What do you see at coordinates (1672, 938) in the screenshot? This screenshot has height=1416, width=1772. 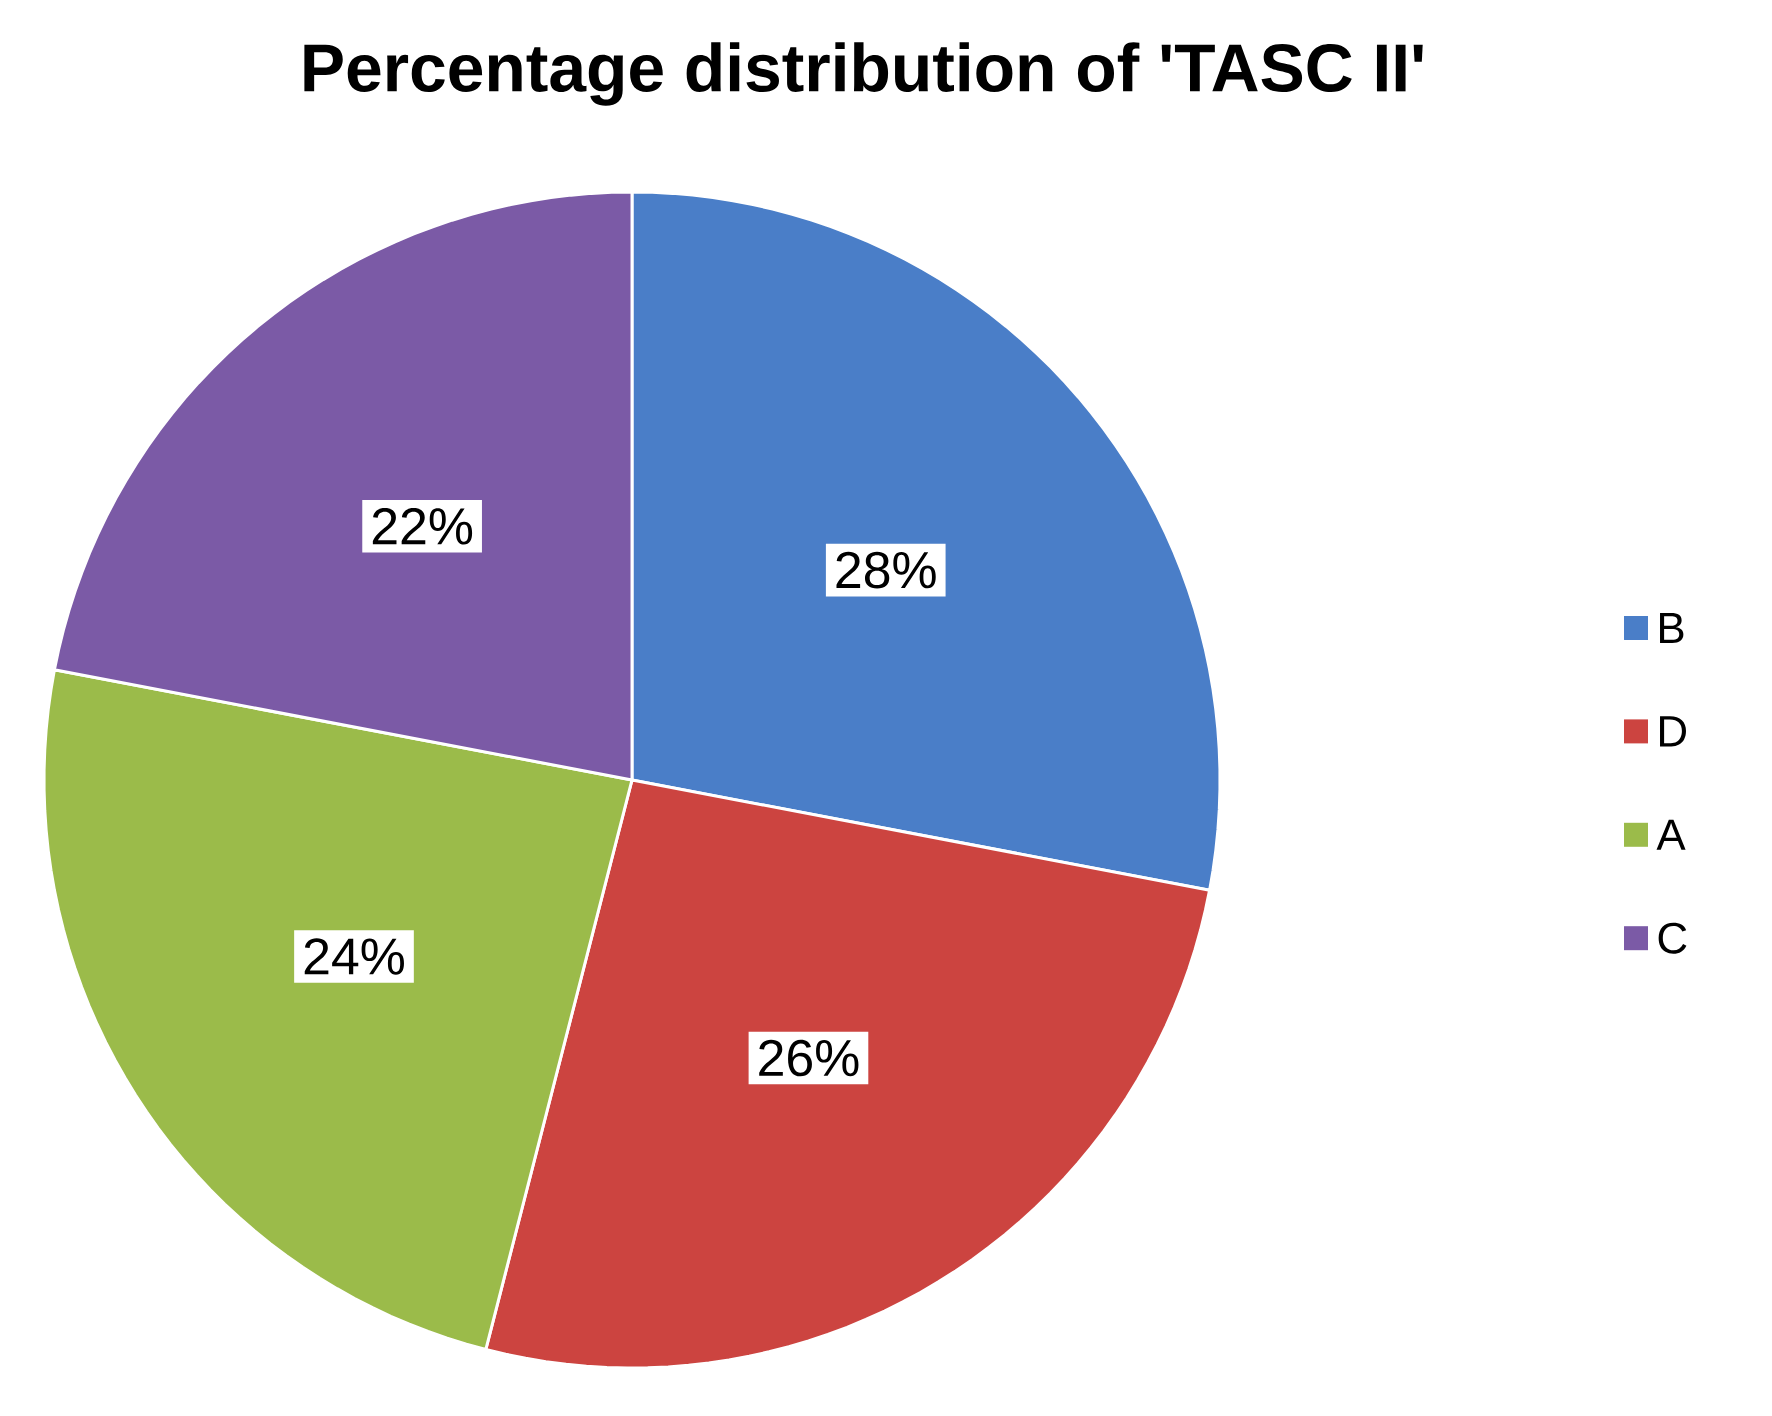 I see `legend-label: C` at bounding box center [1672, 938].